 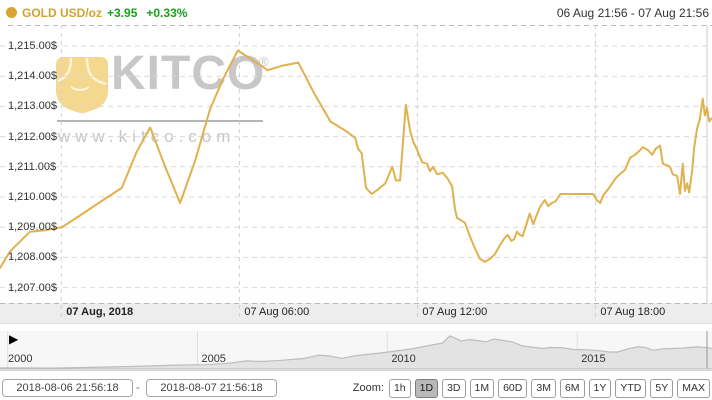 I want to click on zoom-button-60d: 60D, so click(x=513, y=388).